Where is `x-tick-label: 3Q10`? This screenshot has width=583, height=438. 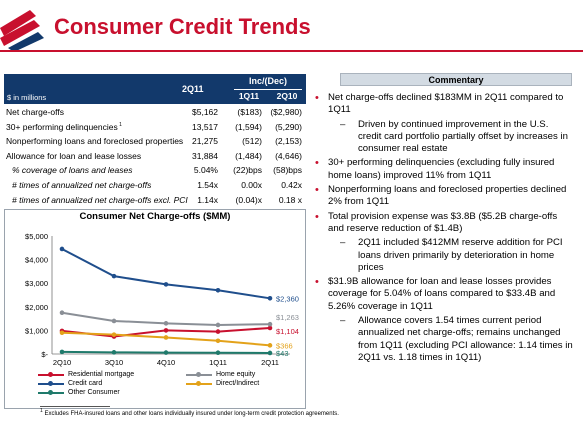 x-tick-label: 3Q10 is located at coordinates (114, 362).